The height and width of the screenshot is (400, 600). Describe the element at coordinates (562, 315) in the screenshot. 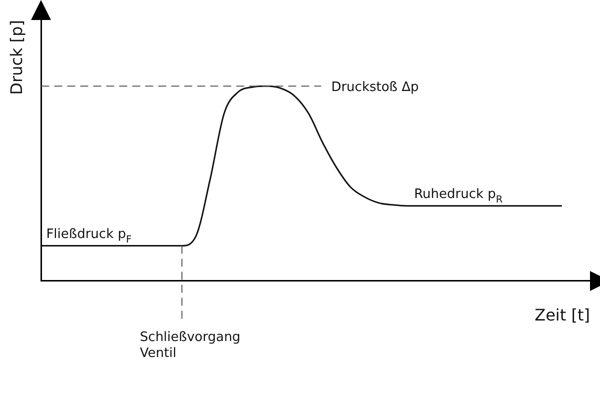

I see `x-axis-title: Zeit [t]` at that location.